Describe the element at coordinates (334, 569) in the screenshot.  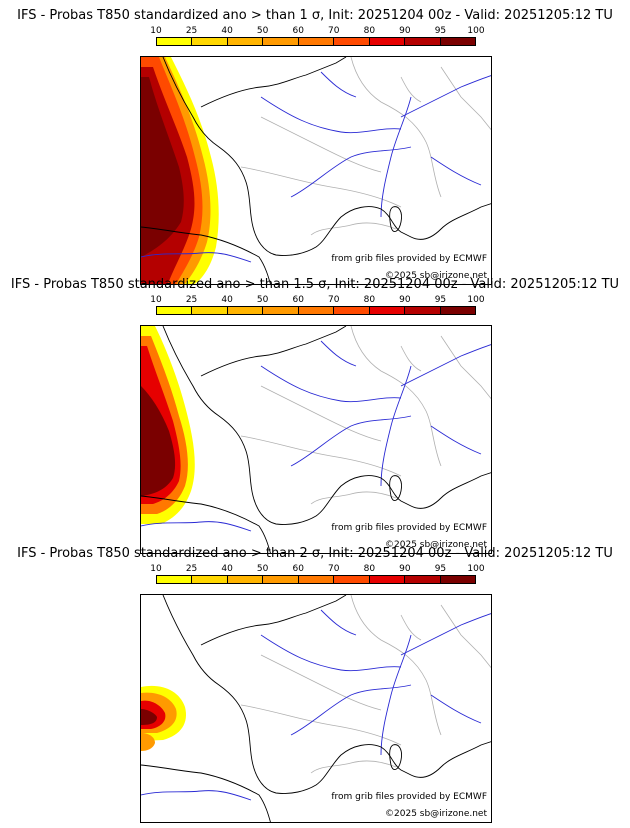
I see `scale-tick-label: 70` at that location.